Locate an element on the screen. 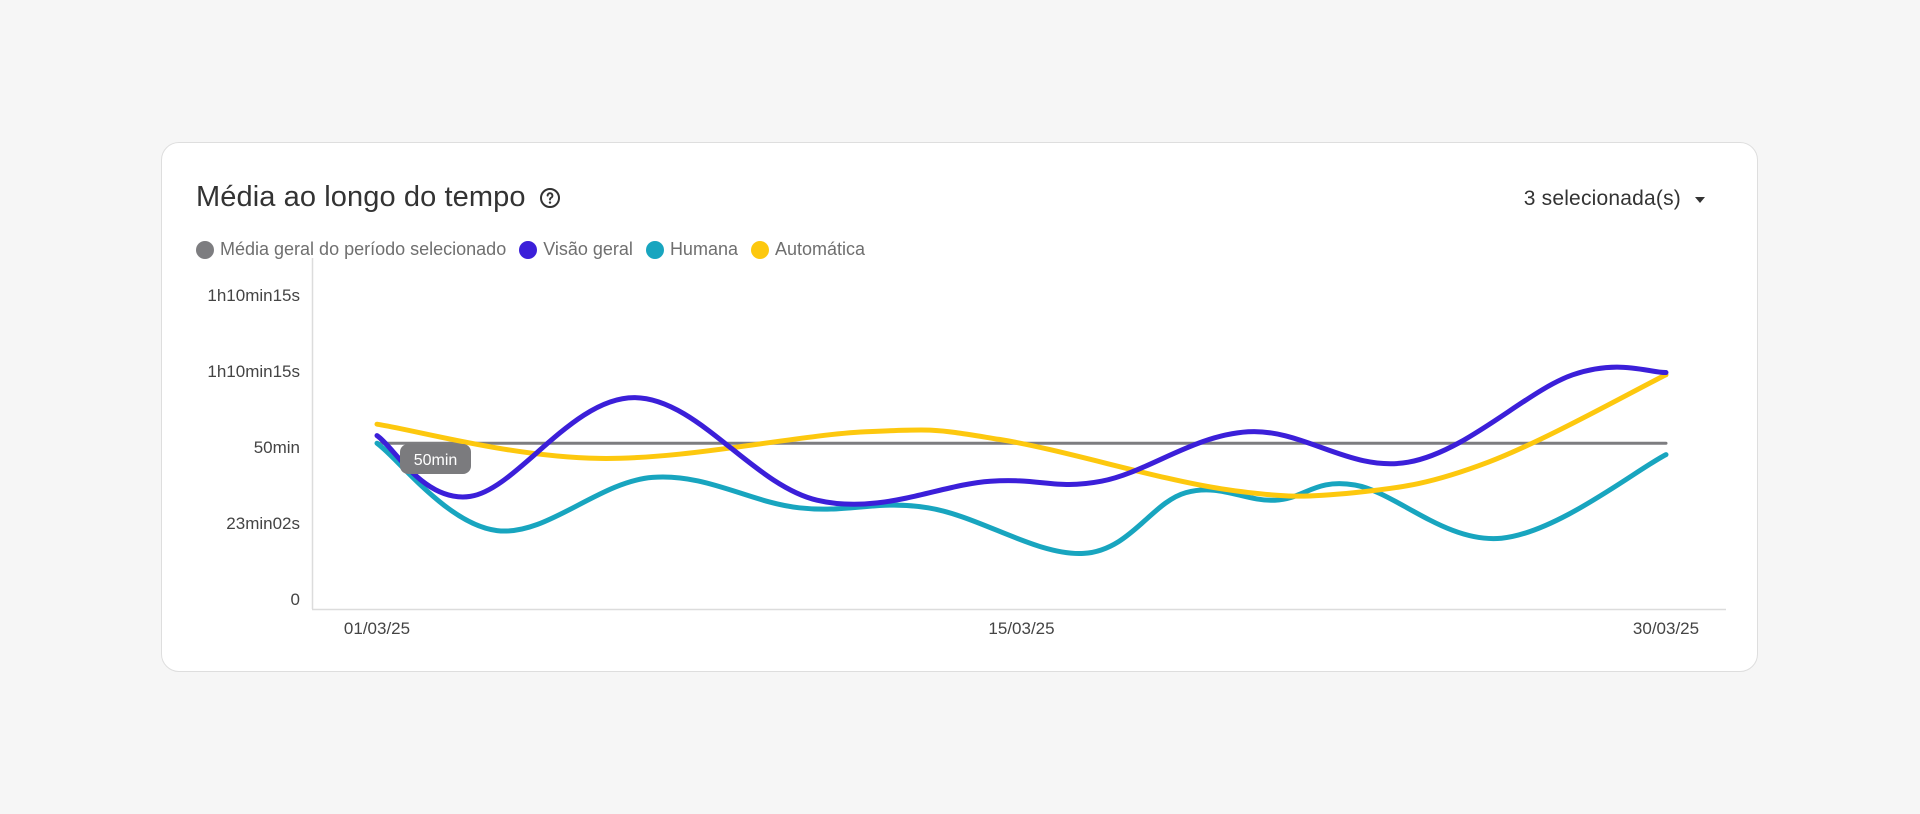  legend-item: Média geral do período selecionado is located at coordinates (351, 249).